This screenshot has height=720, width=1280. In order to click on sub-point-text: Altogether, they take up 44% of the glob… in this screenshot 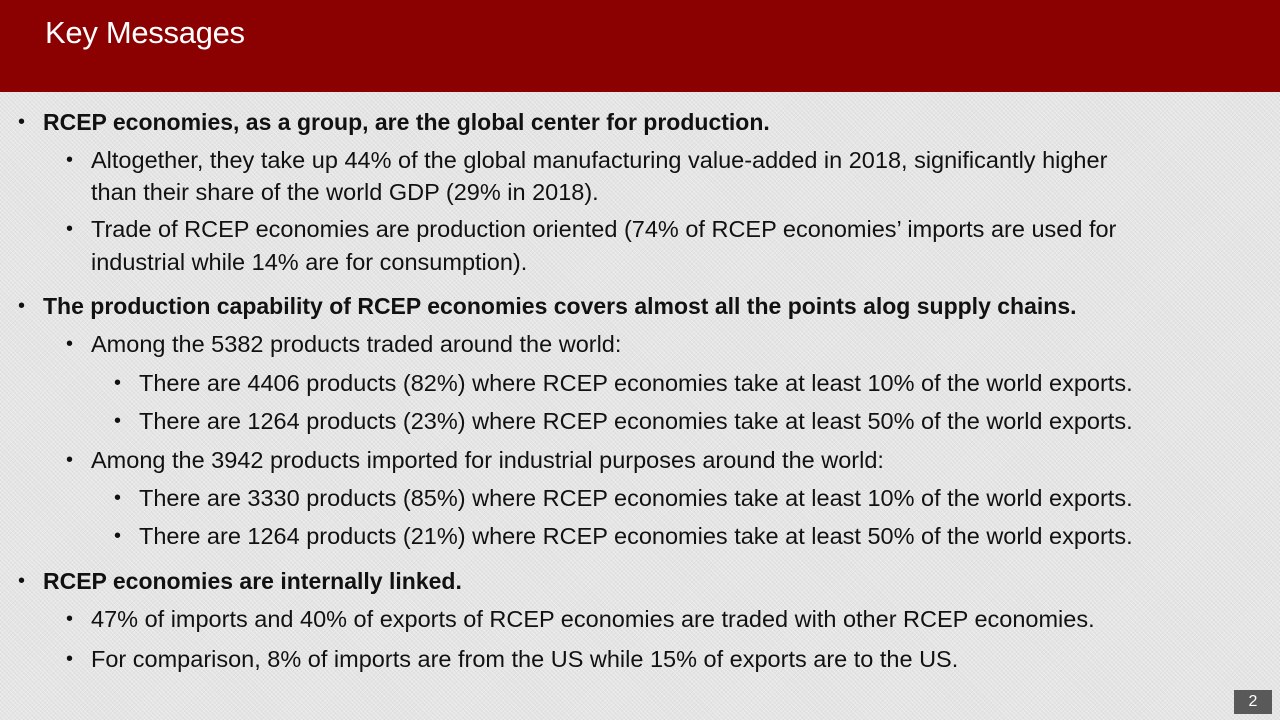, I will do `click(599, 160)`.